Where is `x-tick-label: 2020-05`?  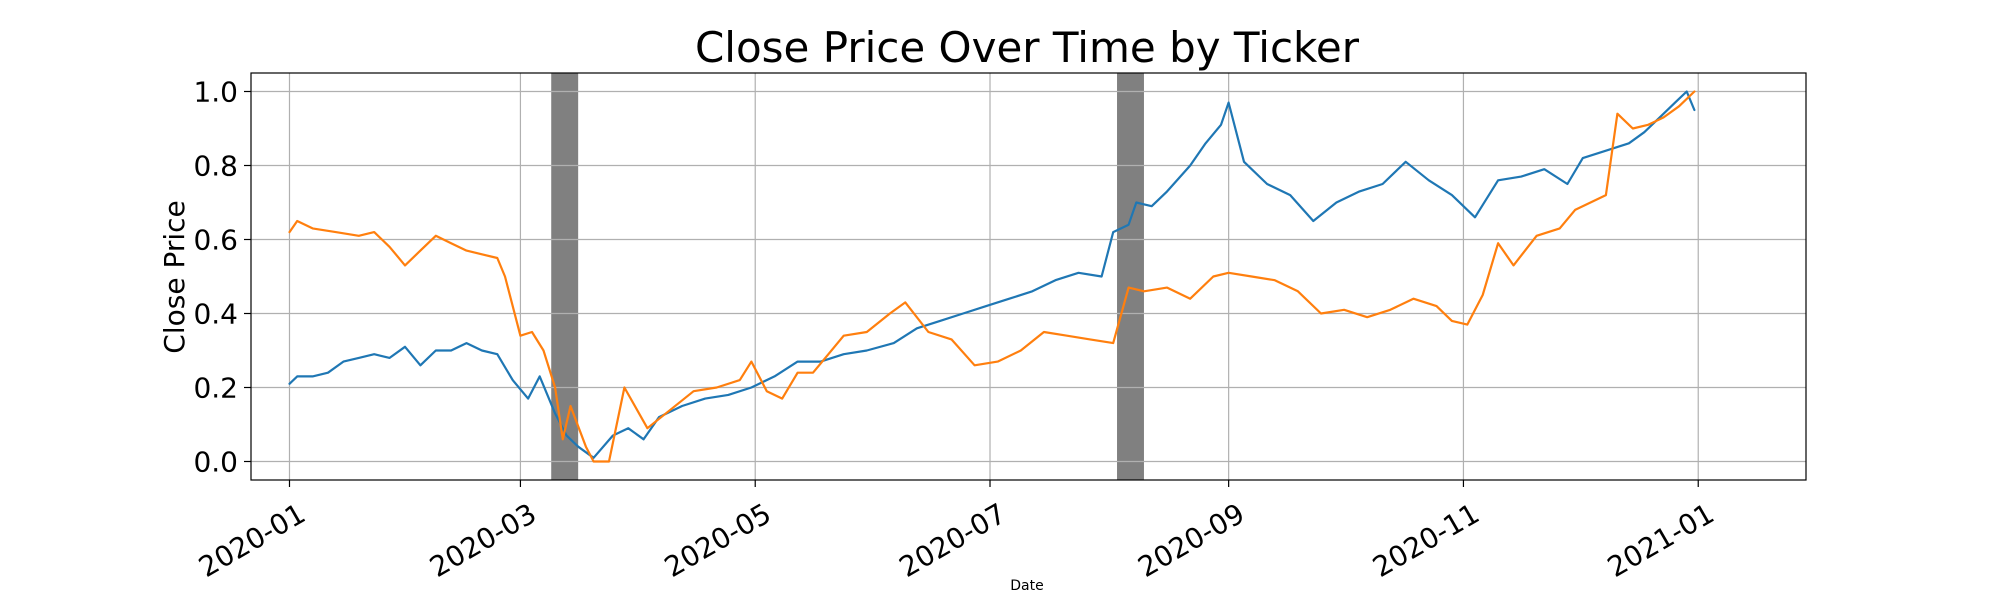 x-tick-label: 2020-05 is located at coordinates (718, 540).